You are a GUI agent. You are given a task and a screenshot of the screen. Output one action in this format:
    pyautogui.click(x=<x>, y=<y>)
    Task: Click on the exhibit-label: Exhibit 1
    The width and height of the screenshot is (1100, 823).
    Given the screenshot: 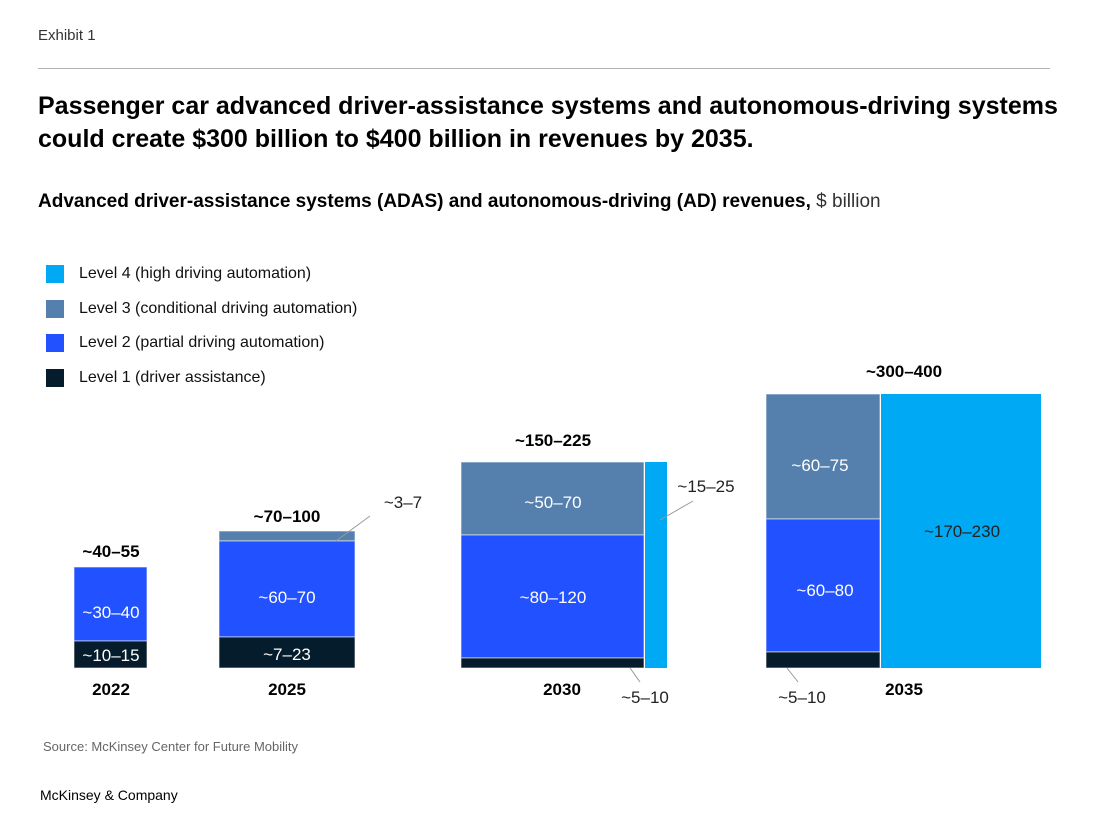 What is the action you would take?
    pyautogui.click(x=67, y=35)
    